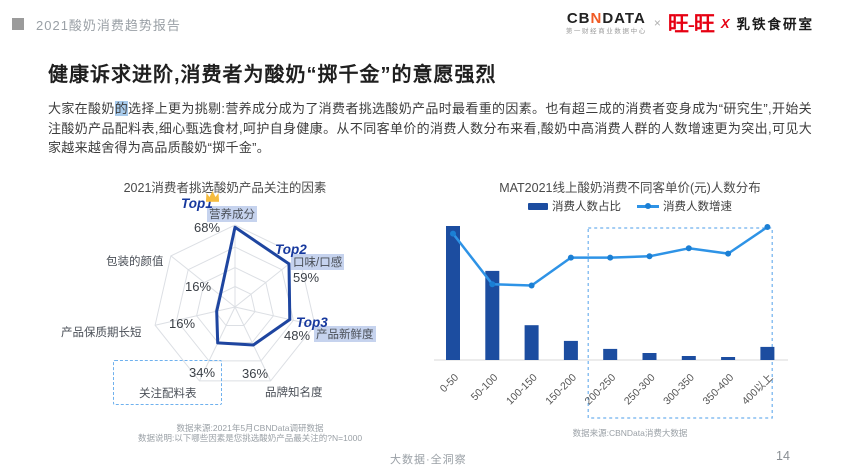 The height and width of the screenshot is (474, 844). What do you see at coordinates (630, 188) in the screenshot?
I see `combo-chart-title: MAT2021线上酸奶消费不同客单价(元)人数分布` at bounding box center [630, 188].